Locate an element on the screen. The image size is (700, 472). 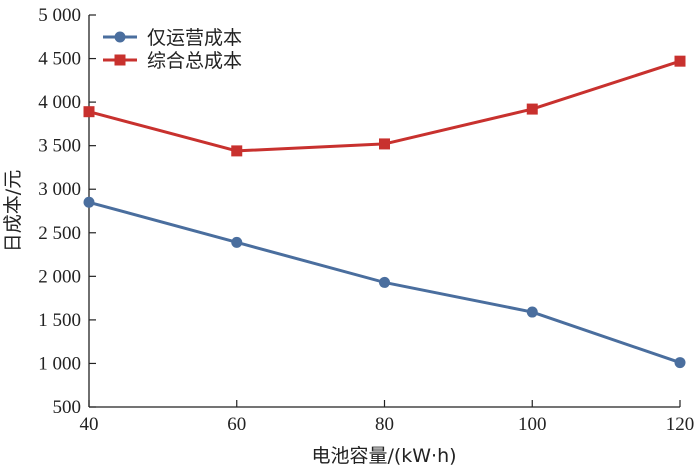
y-tick-label: 2 000 is located at coordinates (59, 276).